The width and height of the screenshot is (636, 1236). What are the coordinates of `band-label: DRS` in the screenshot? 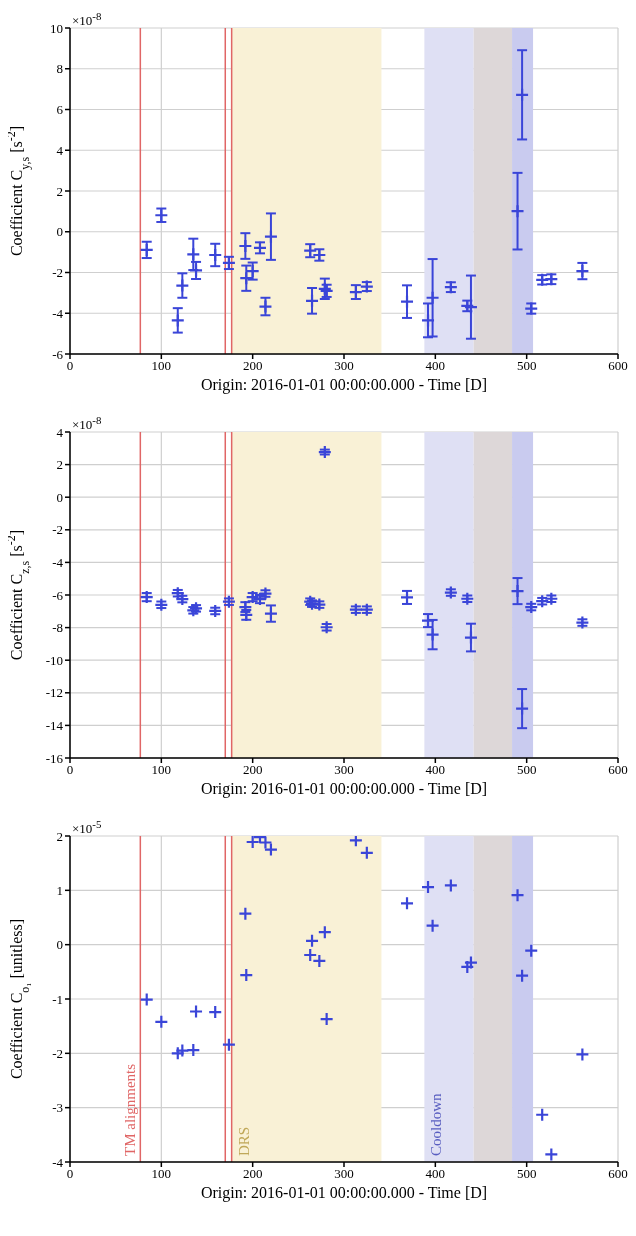 It's located at (243, 1141).